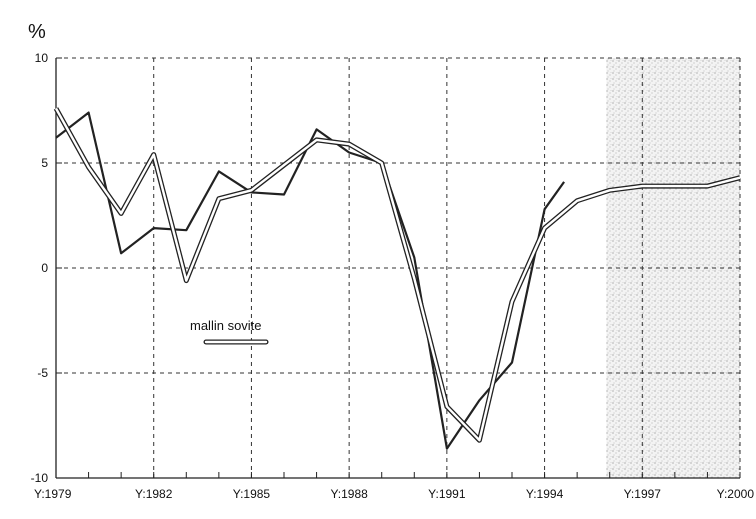 This screenshot has width=756, height=519. Describe the element at coordinates (643, 494) in the screenshot. I see `x-tick-label: Y:1997` at that location.